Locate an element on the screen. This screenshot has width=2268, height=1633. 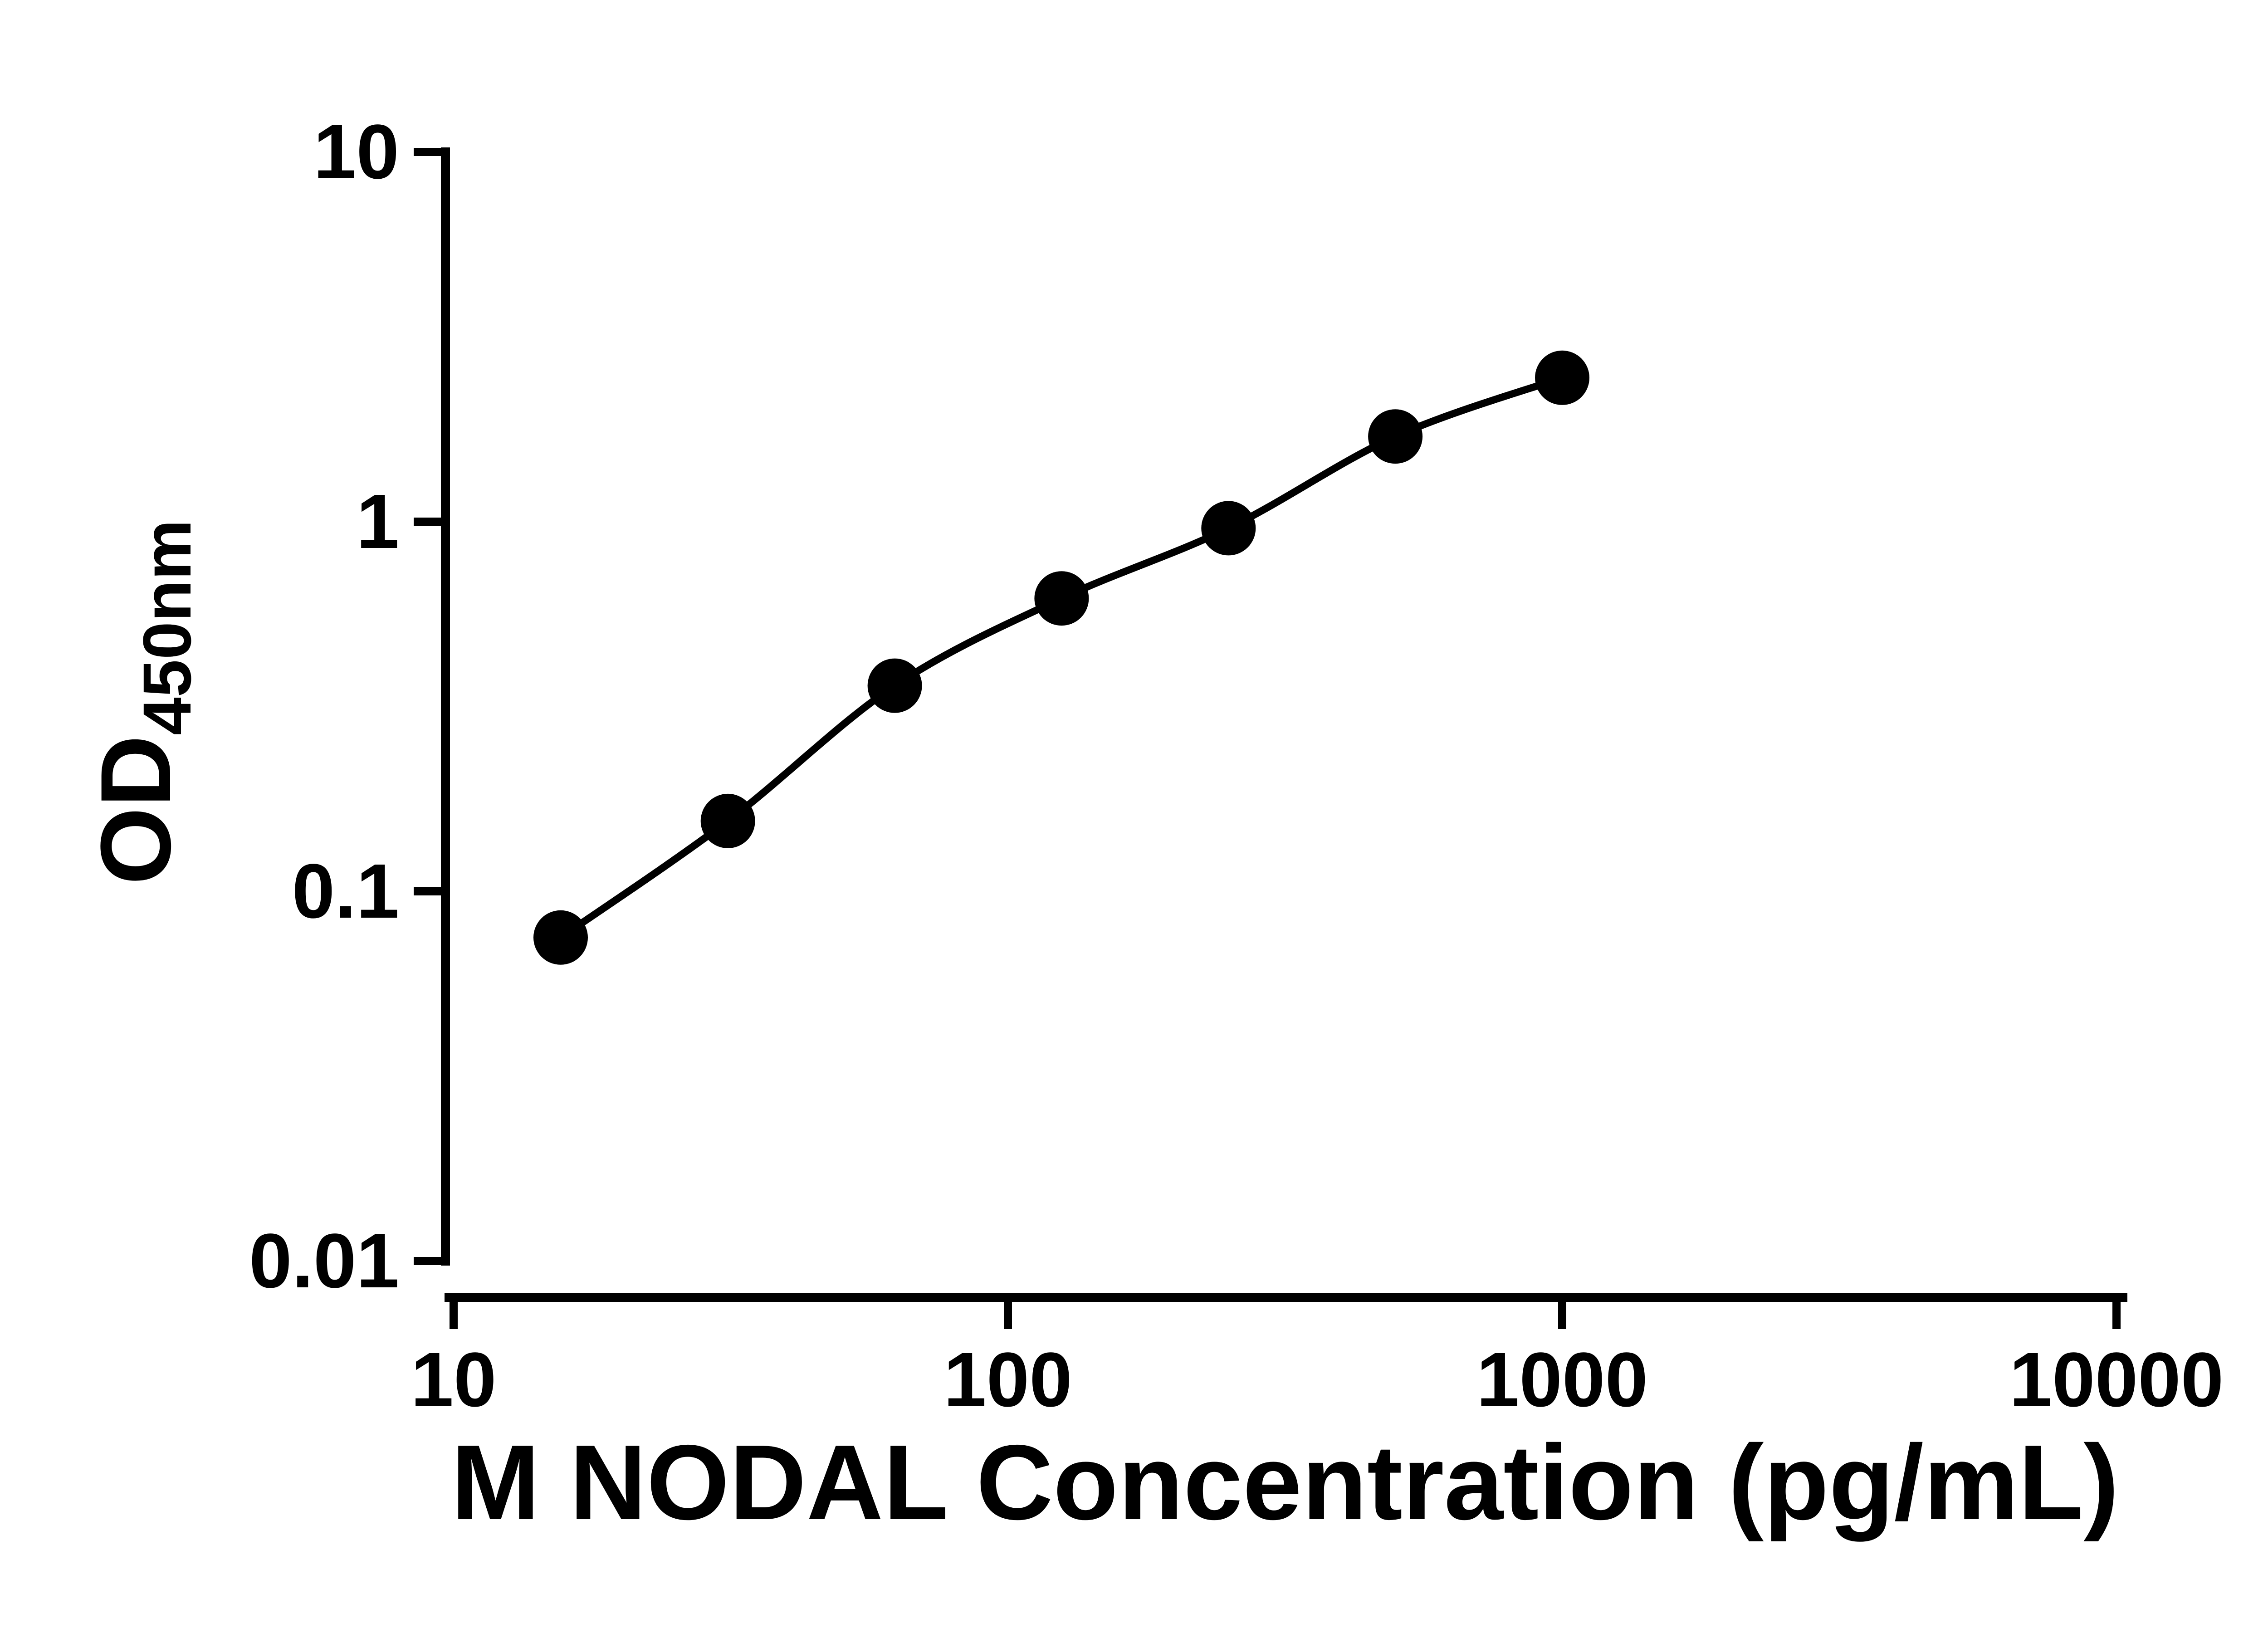
x-tick-label: 100 is located at coordinates (1008, 1380).